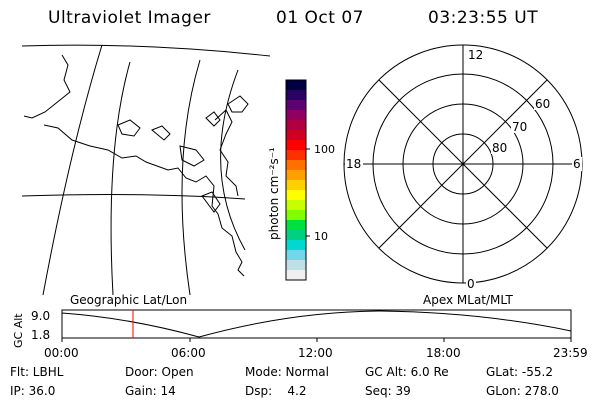  I want to click on polar-lat-70: 70, so click(519, 127).